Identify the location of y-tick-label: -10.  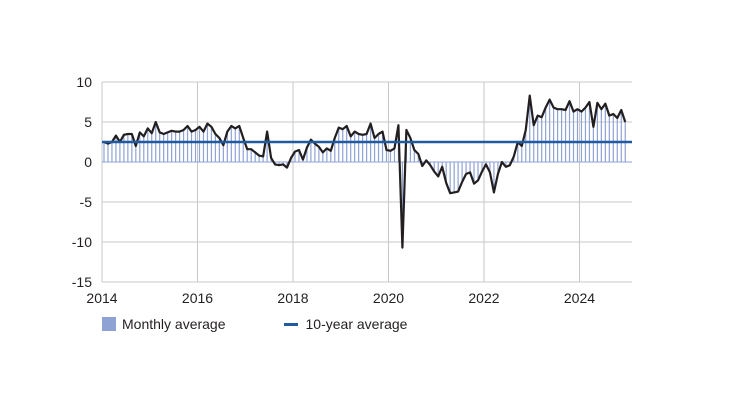
(82, 242).